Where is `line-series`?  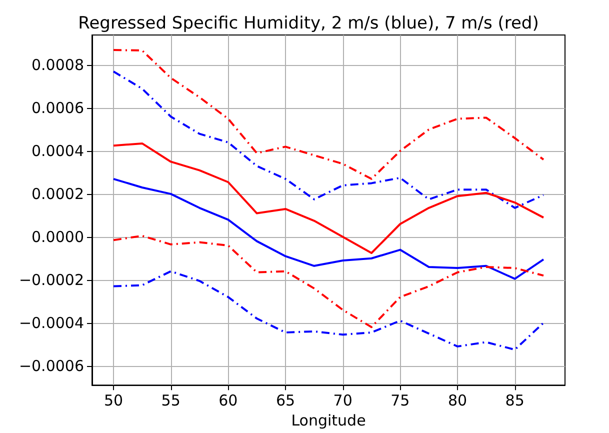 line-series is located at coordinates (328, 310).